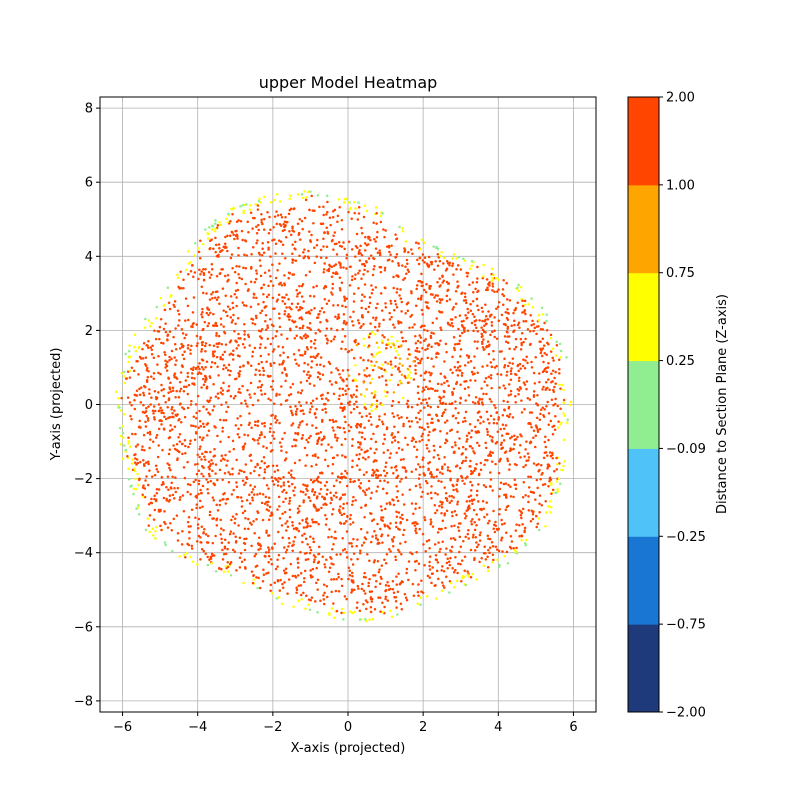 This screenshot has width=800, height=800. What do you see at coordinates (89, 183) in the screenshot?
I see `y-tick-label: 6` at bounding box center [89, 183].